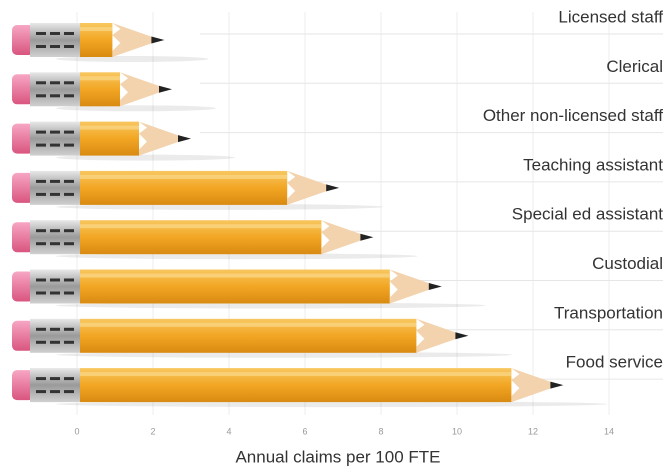 The height and width of the screenshot is (472, 671). Describe the element at coordinates (573, 115) in the screenshot. I see `category-label: Other non-licensed staff` at that location.